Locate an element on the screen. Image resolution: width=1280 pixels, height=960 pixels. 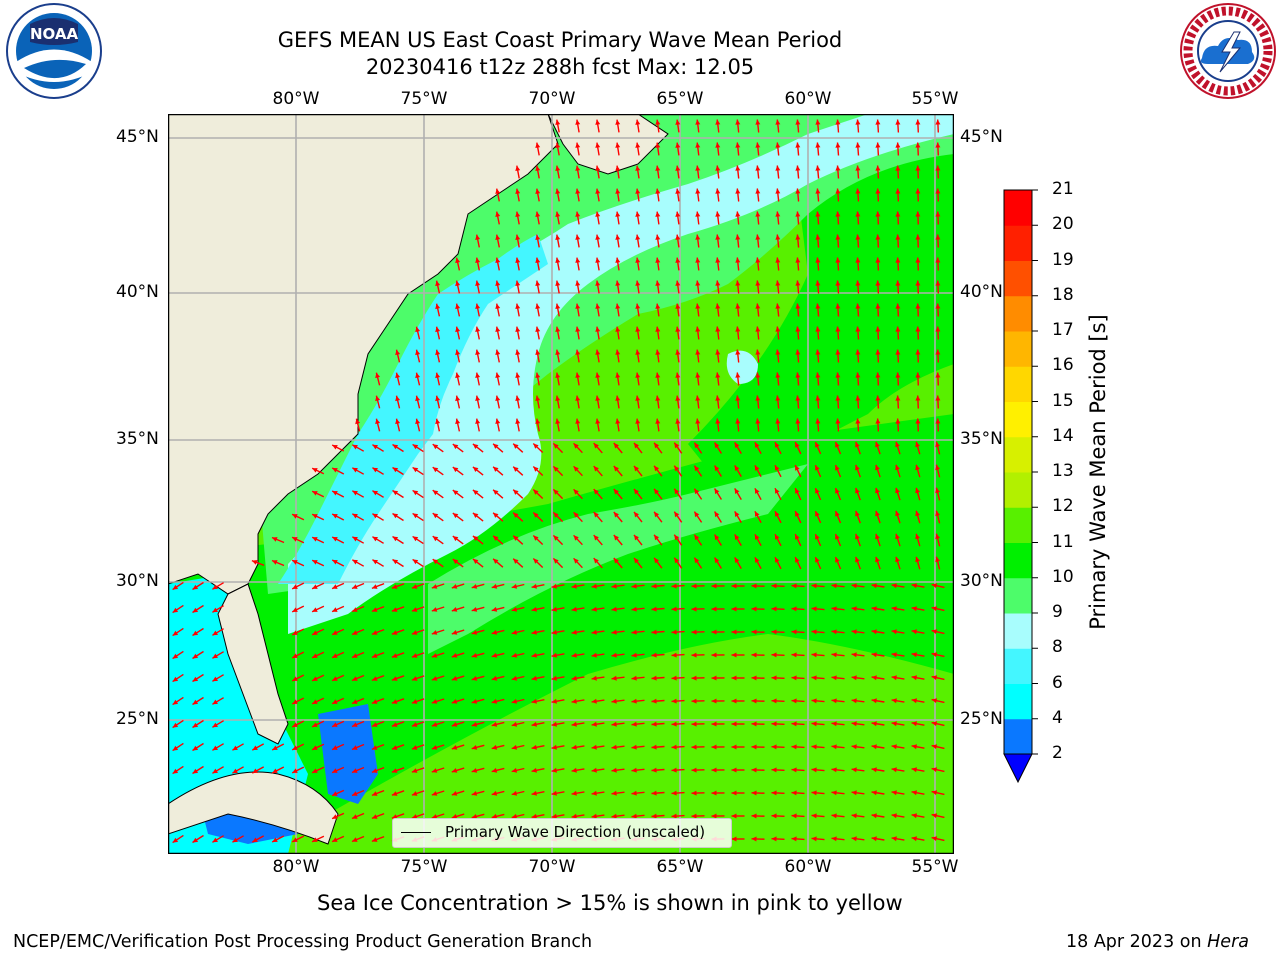
lon-label-top-80w: 80°W is located at coordinates (296, 99).